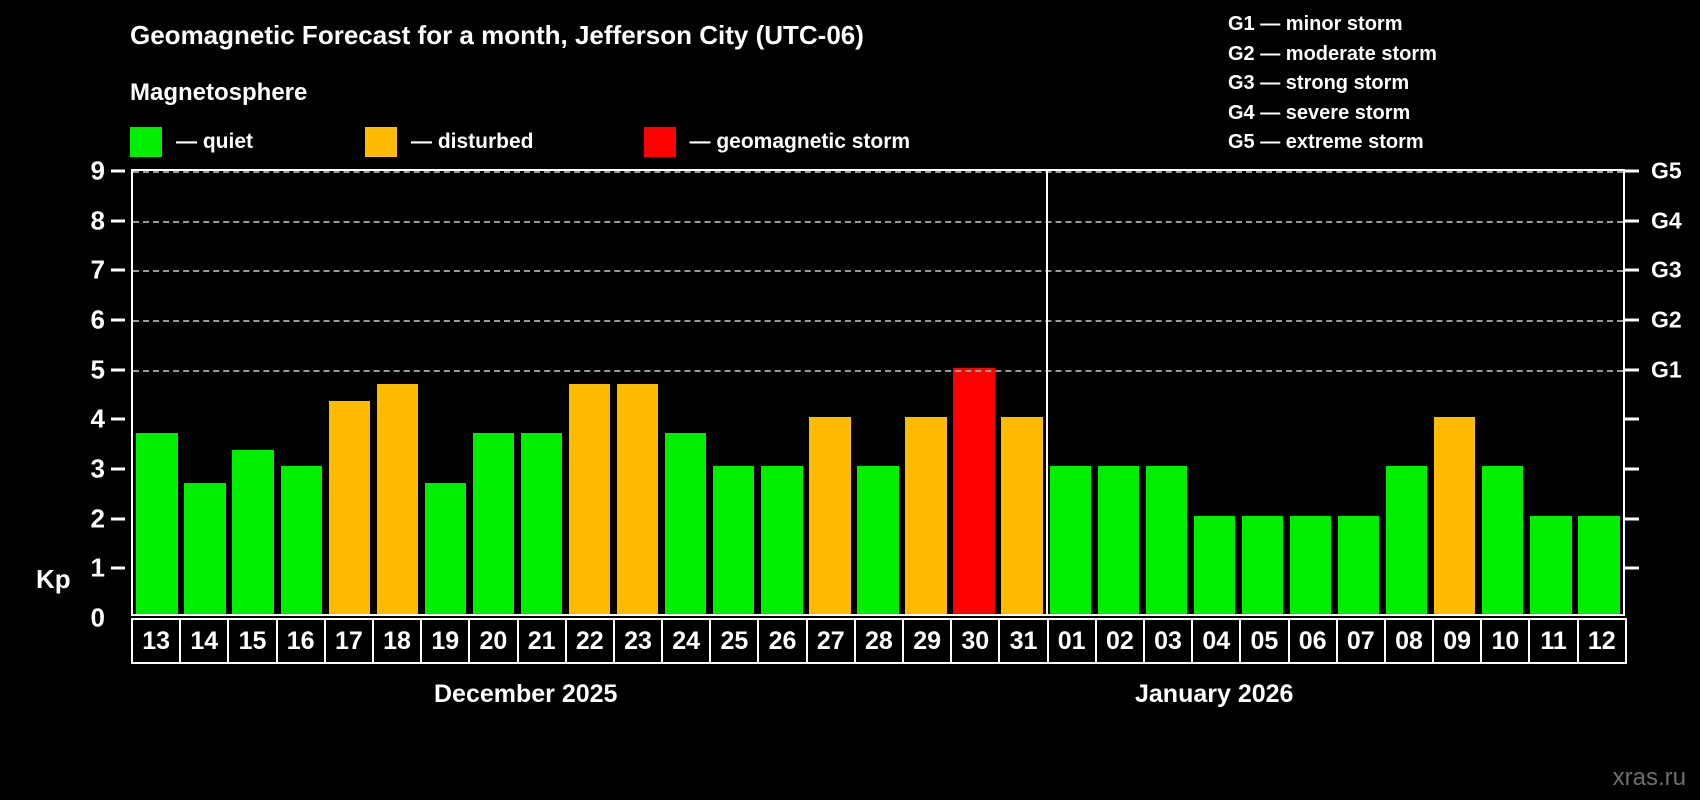 The height and width of the screenshot is (800, 1700). Describe the element at coordinates (97, 269) in the screenshot. I see `y-tick-label-7: 7` at that location.